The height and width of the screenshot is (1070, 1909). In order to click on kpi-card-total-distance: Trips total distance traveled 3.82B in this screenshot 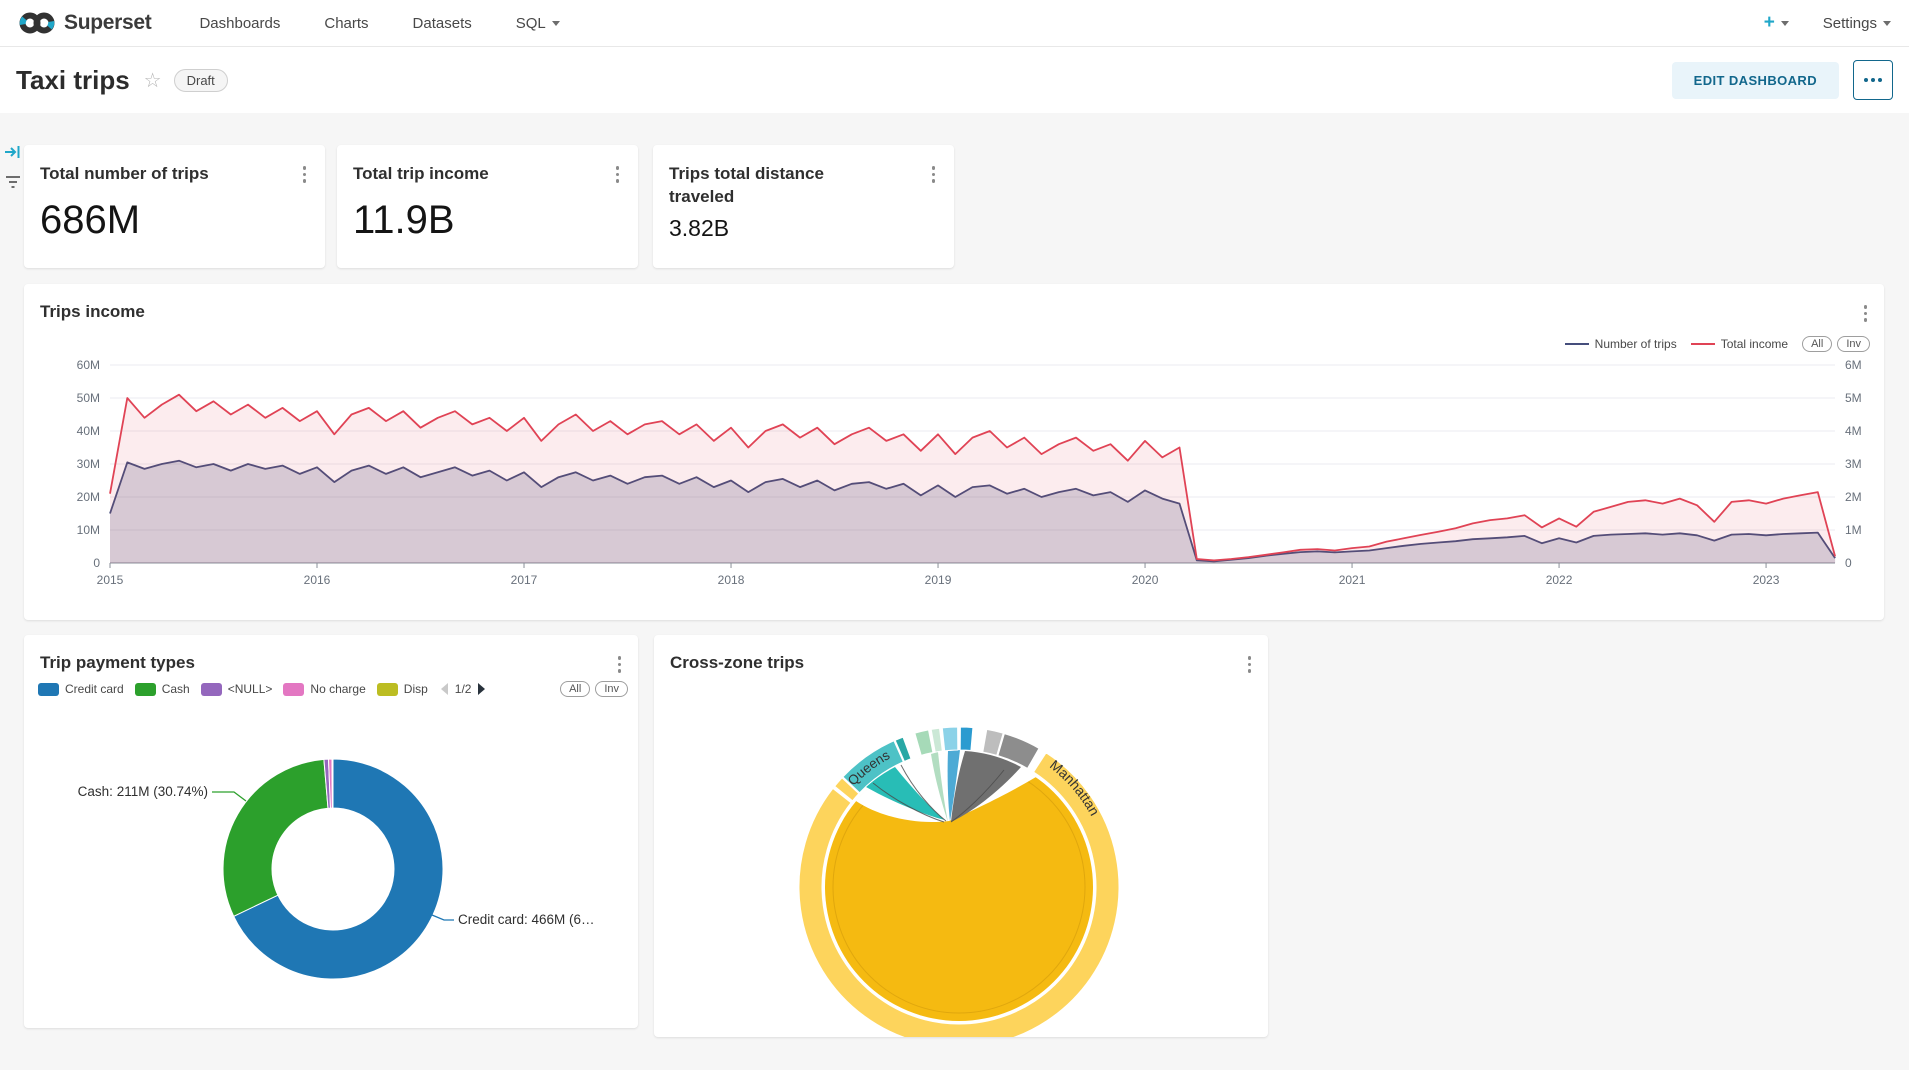, I will do `click(803, 206)`.